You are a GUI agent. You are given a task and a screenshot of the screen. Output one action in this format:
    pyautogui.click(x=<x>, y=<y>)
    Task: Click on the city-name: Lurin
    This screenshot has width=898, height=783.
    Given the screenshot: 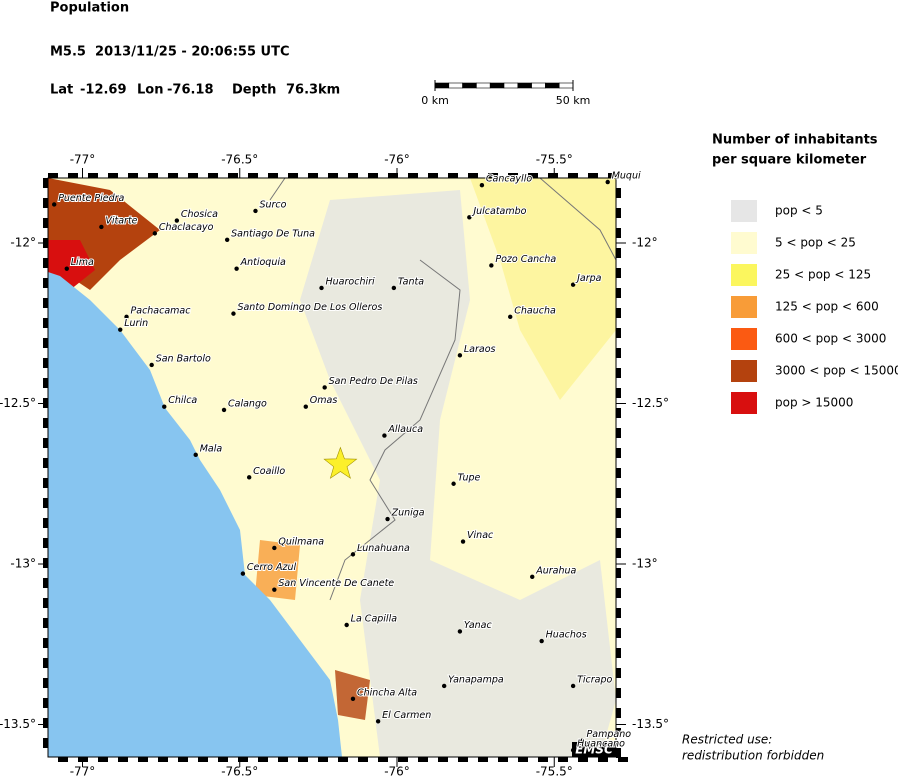 What is the action you would take?
    pyautogui.click(x=136, y=323)
    